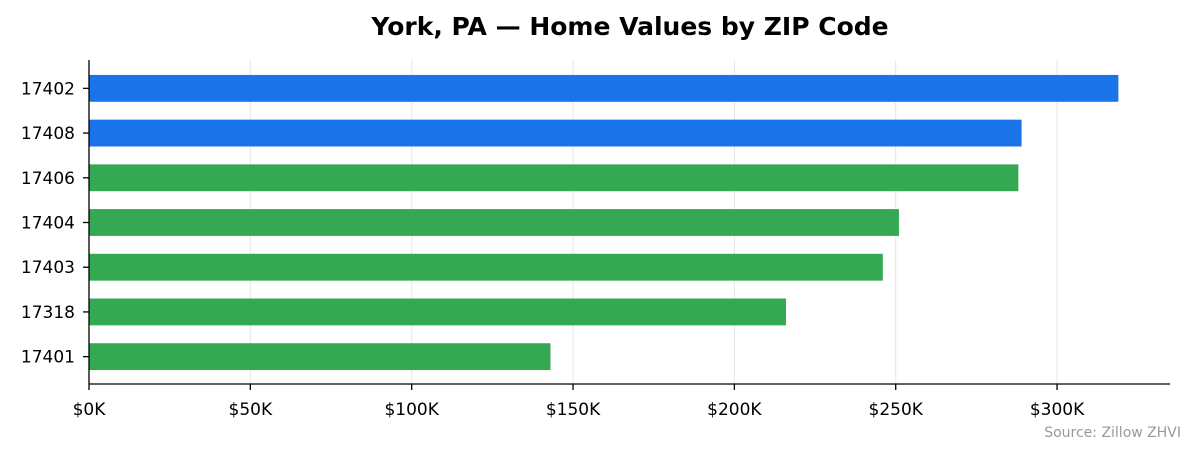  What do you see at coordinates (896, 410) in the screenshot?
I see `x-tick-label: $250K` at bounding box center [896, 410].